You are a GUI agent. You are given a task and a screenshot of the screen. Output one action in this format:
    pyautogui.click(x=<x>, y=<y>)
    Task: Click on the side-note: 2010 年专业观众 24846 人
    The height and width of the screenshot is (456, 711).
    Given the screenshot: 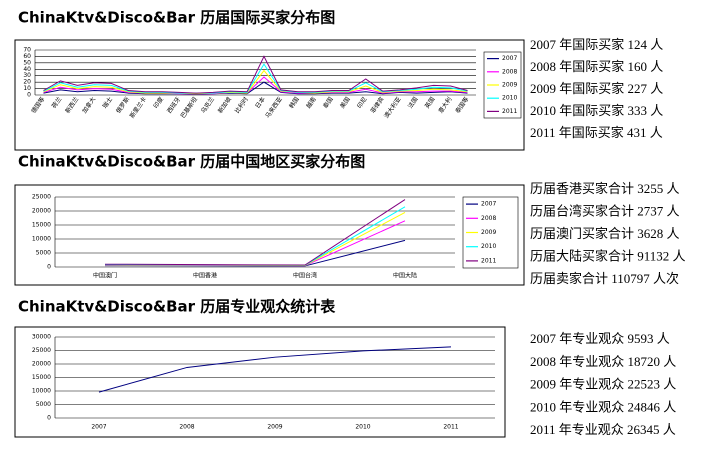 What is the action you would take?
    pyautogui.click(x=603, y=406)
    